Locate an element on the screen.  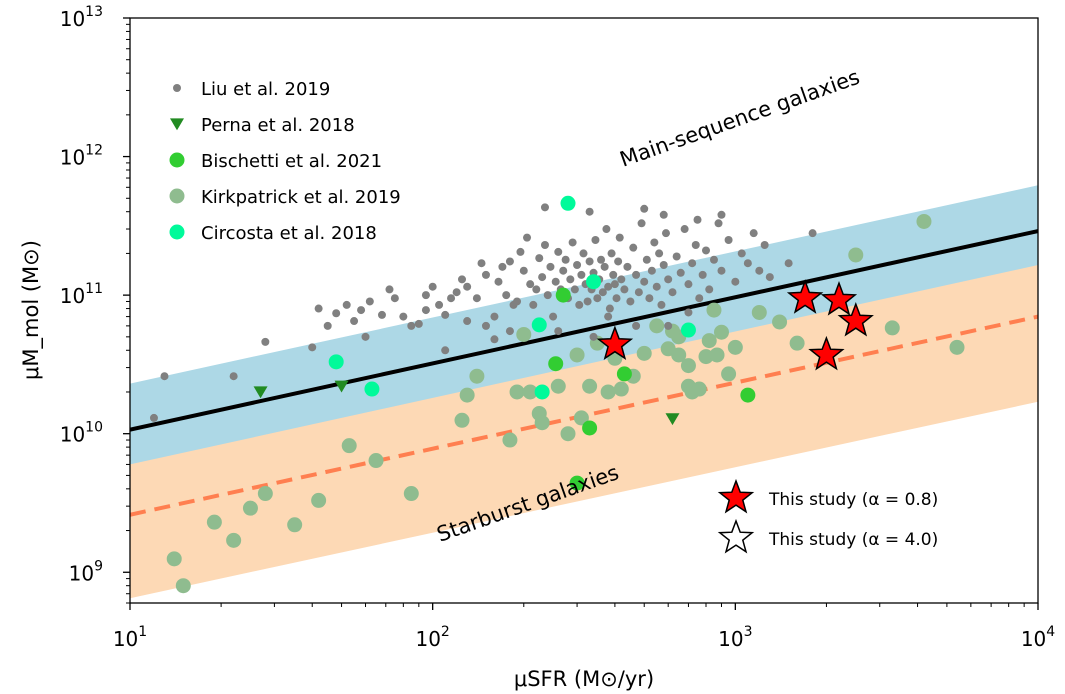
main-sequence-annotation: Main-sequence galaxies is located at coordinates (740, 118).